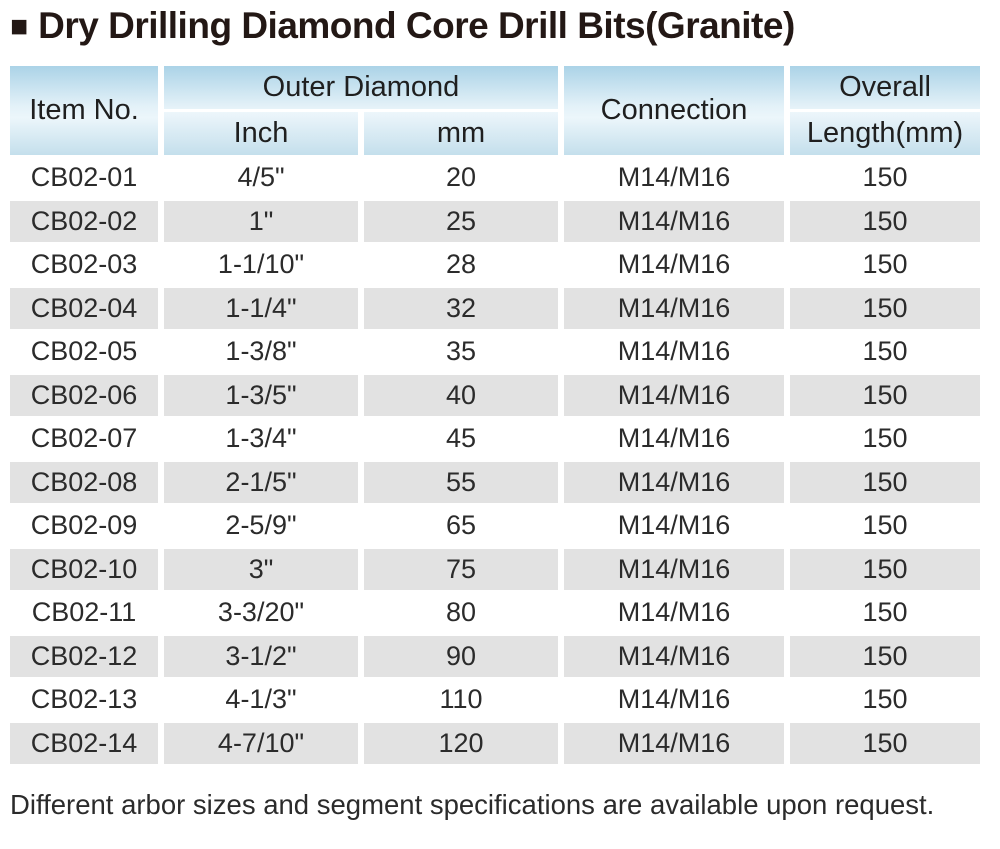 The width and height of the screenshot is (1000, 849). Describe the element at coordinates (261, 221) in the screenshot. I see `cell-inch: 1"` at that location.